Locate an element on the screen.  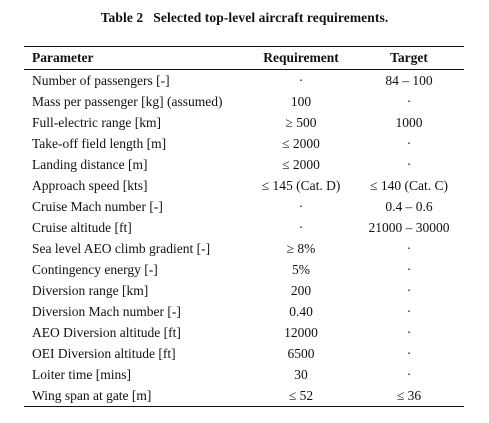
cell-parameter: Full-electric range [km] is located at coordinates (96, 122).